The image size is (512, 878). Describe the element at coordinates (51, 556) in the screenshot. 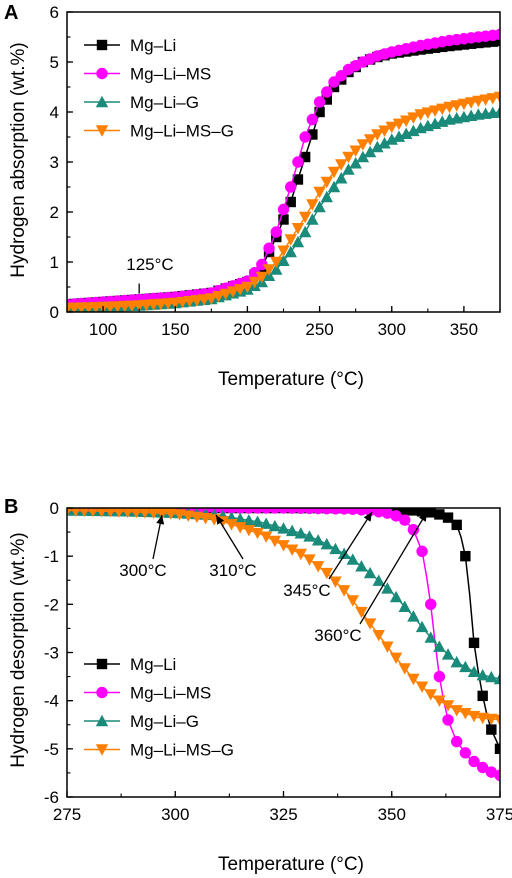

I see `panel-b-y-tick-label-1: -1` at that location.